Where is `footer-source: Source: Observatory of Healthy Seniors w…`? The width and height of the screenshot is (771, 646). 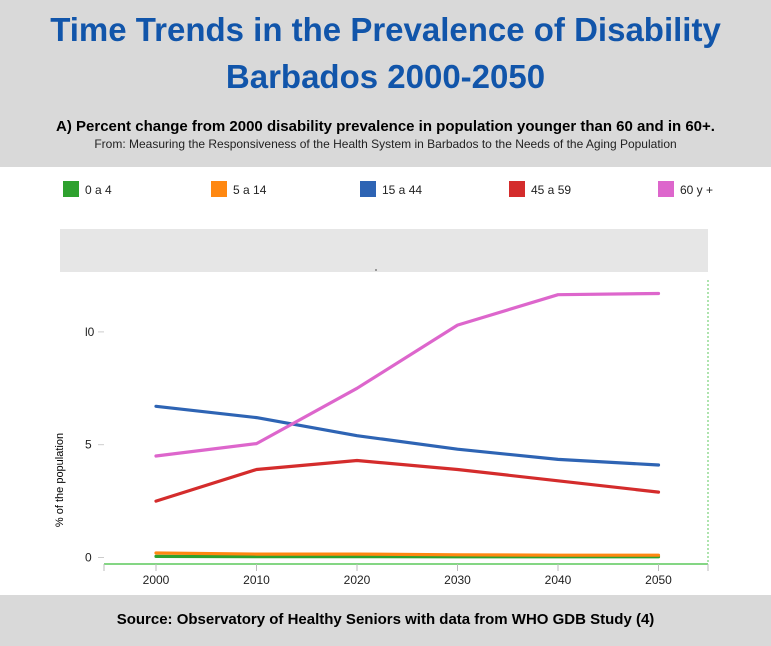
footer-source: Source: Observatory of Healthy Seniors w… is located at coordinates (385, 619).